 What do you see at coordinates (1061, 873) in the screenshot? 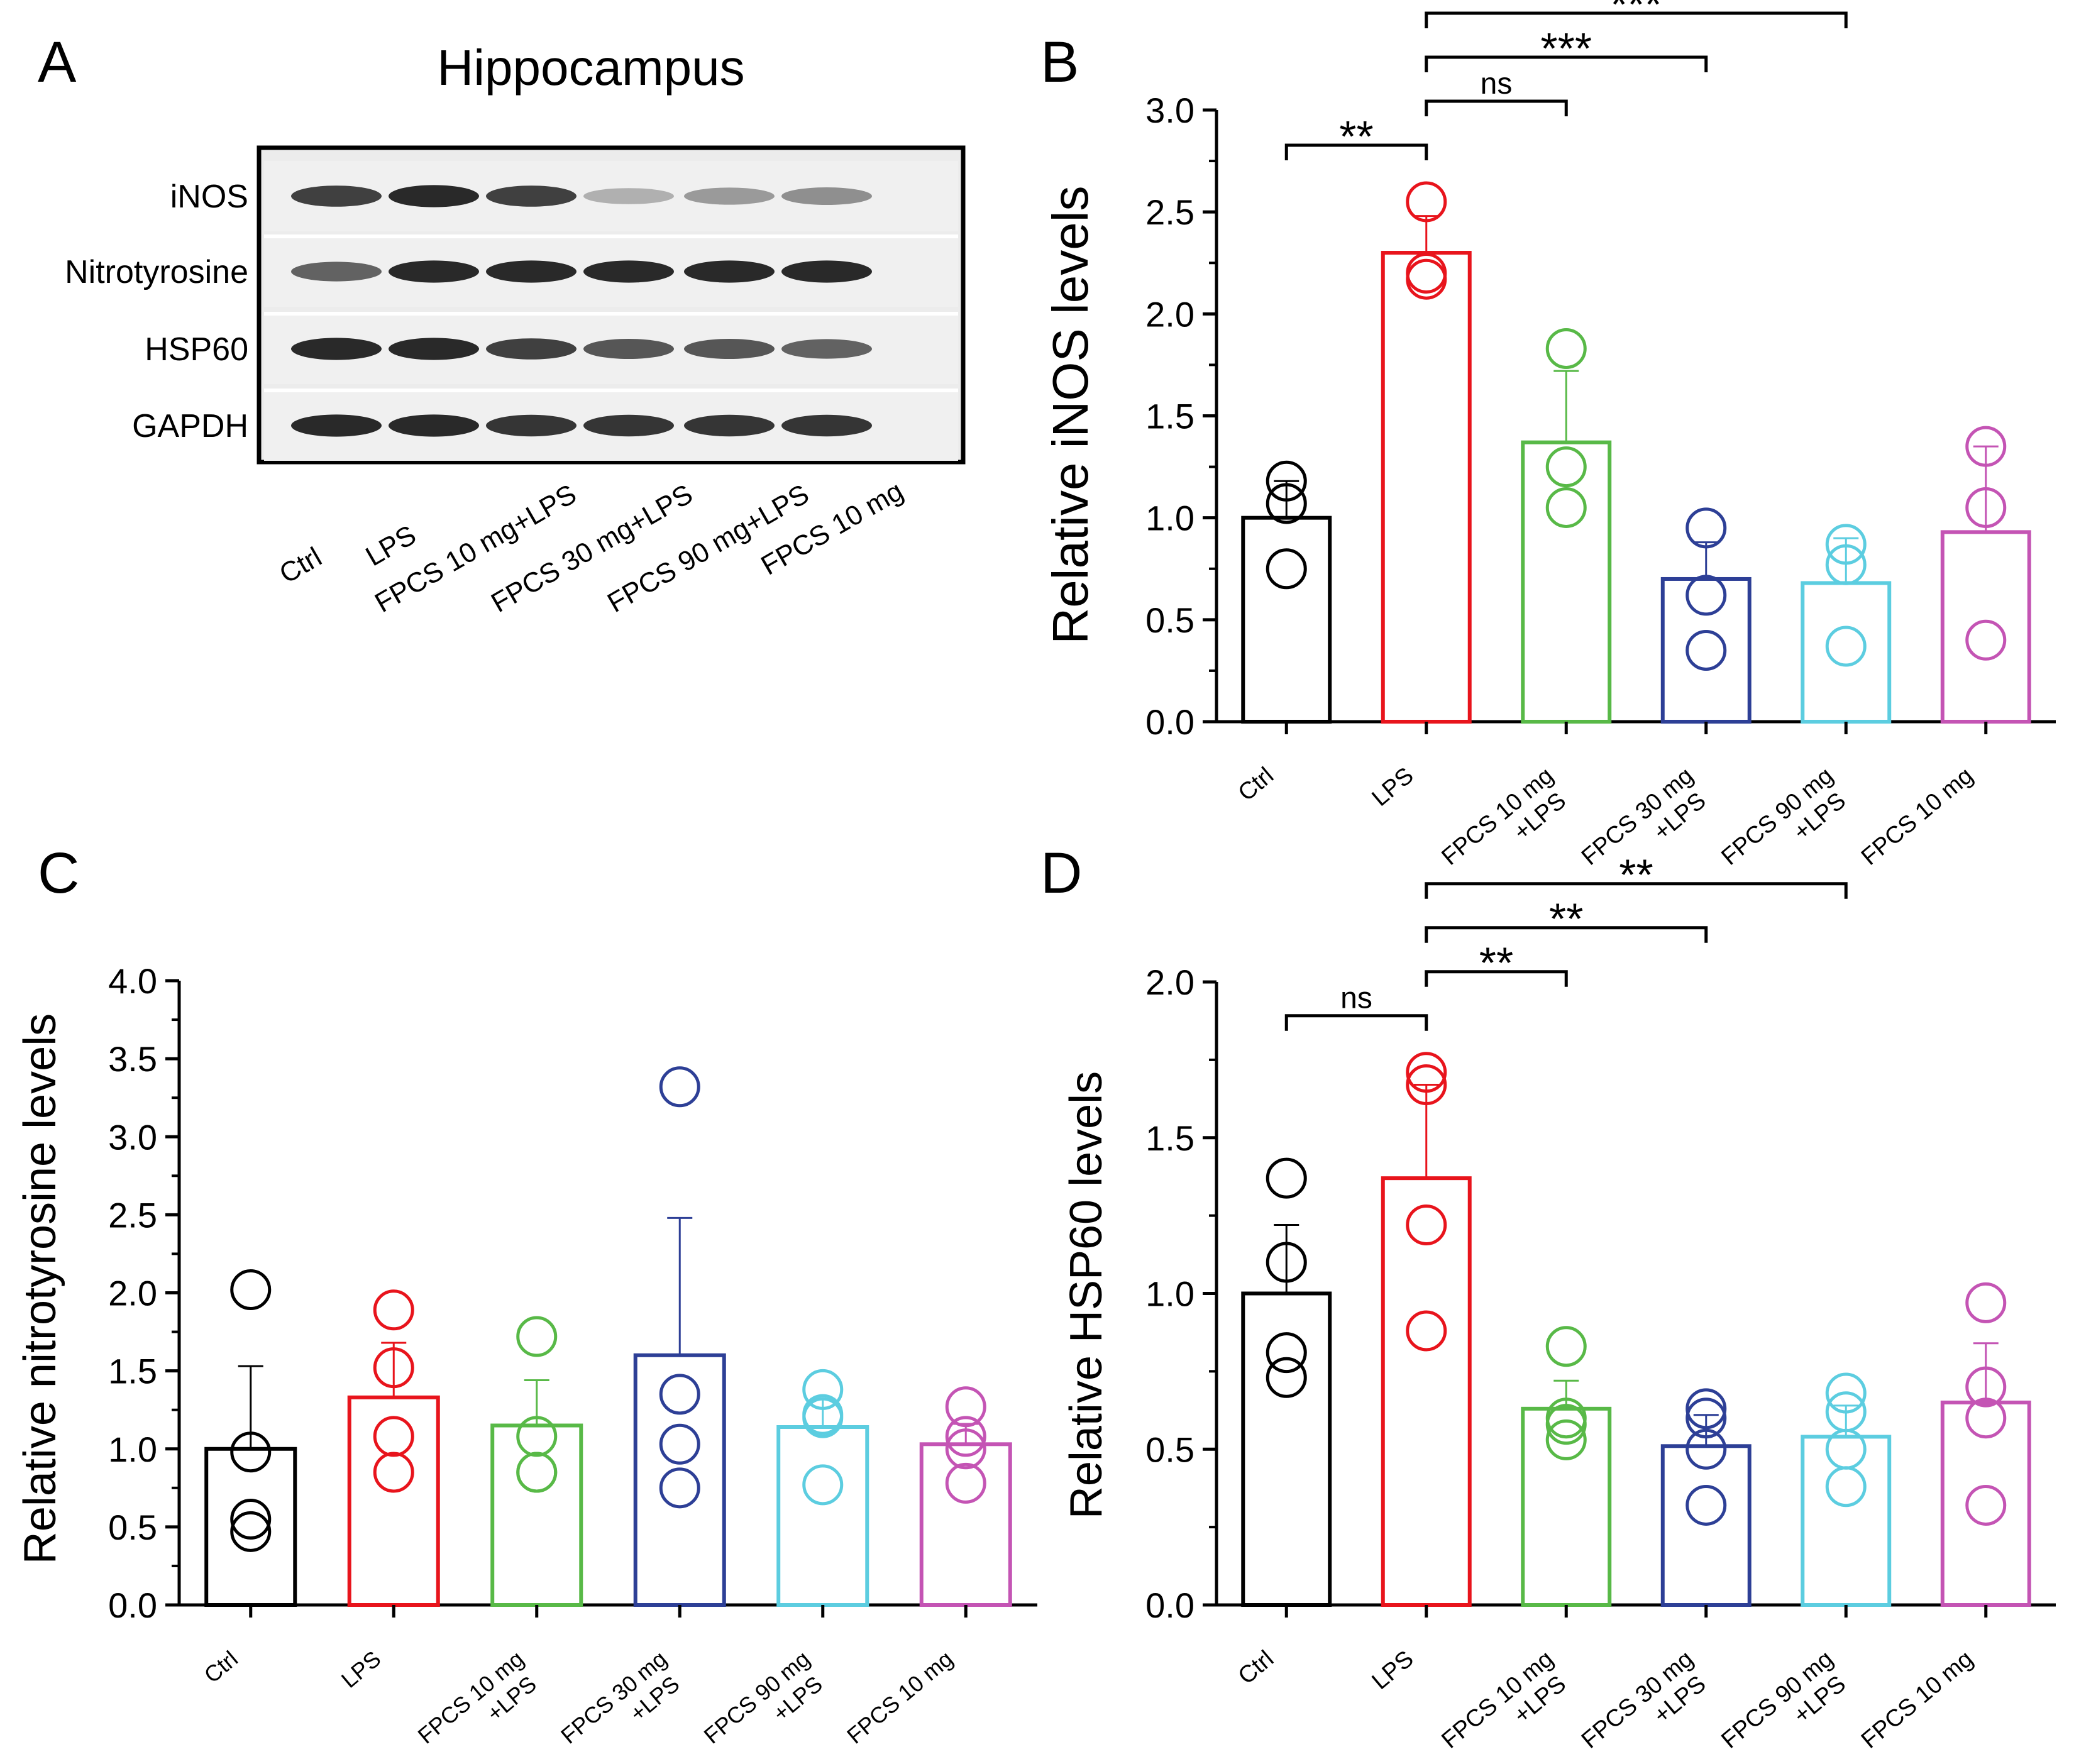
I see `panel-label-d: D` at bounding box center [1061, 873].